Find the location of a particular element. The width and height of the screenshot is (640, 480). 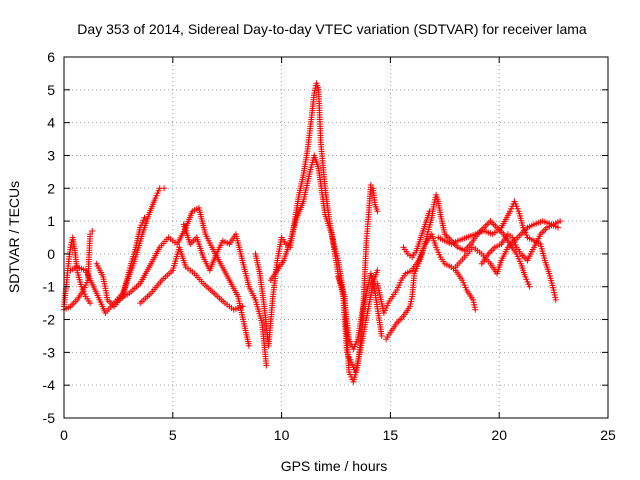

y-tick-label: 3 is located at coordinates (51, 155).